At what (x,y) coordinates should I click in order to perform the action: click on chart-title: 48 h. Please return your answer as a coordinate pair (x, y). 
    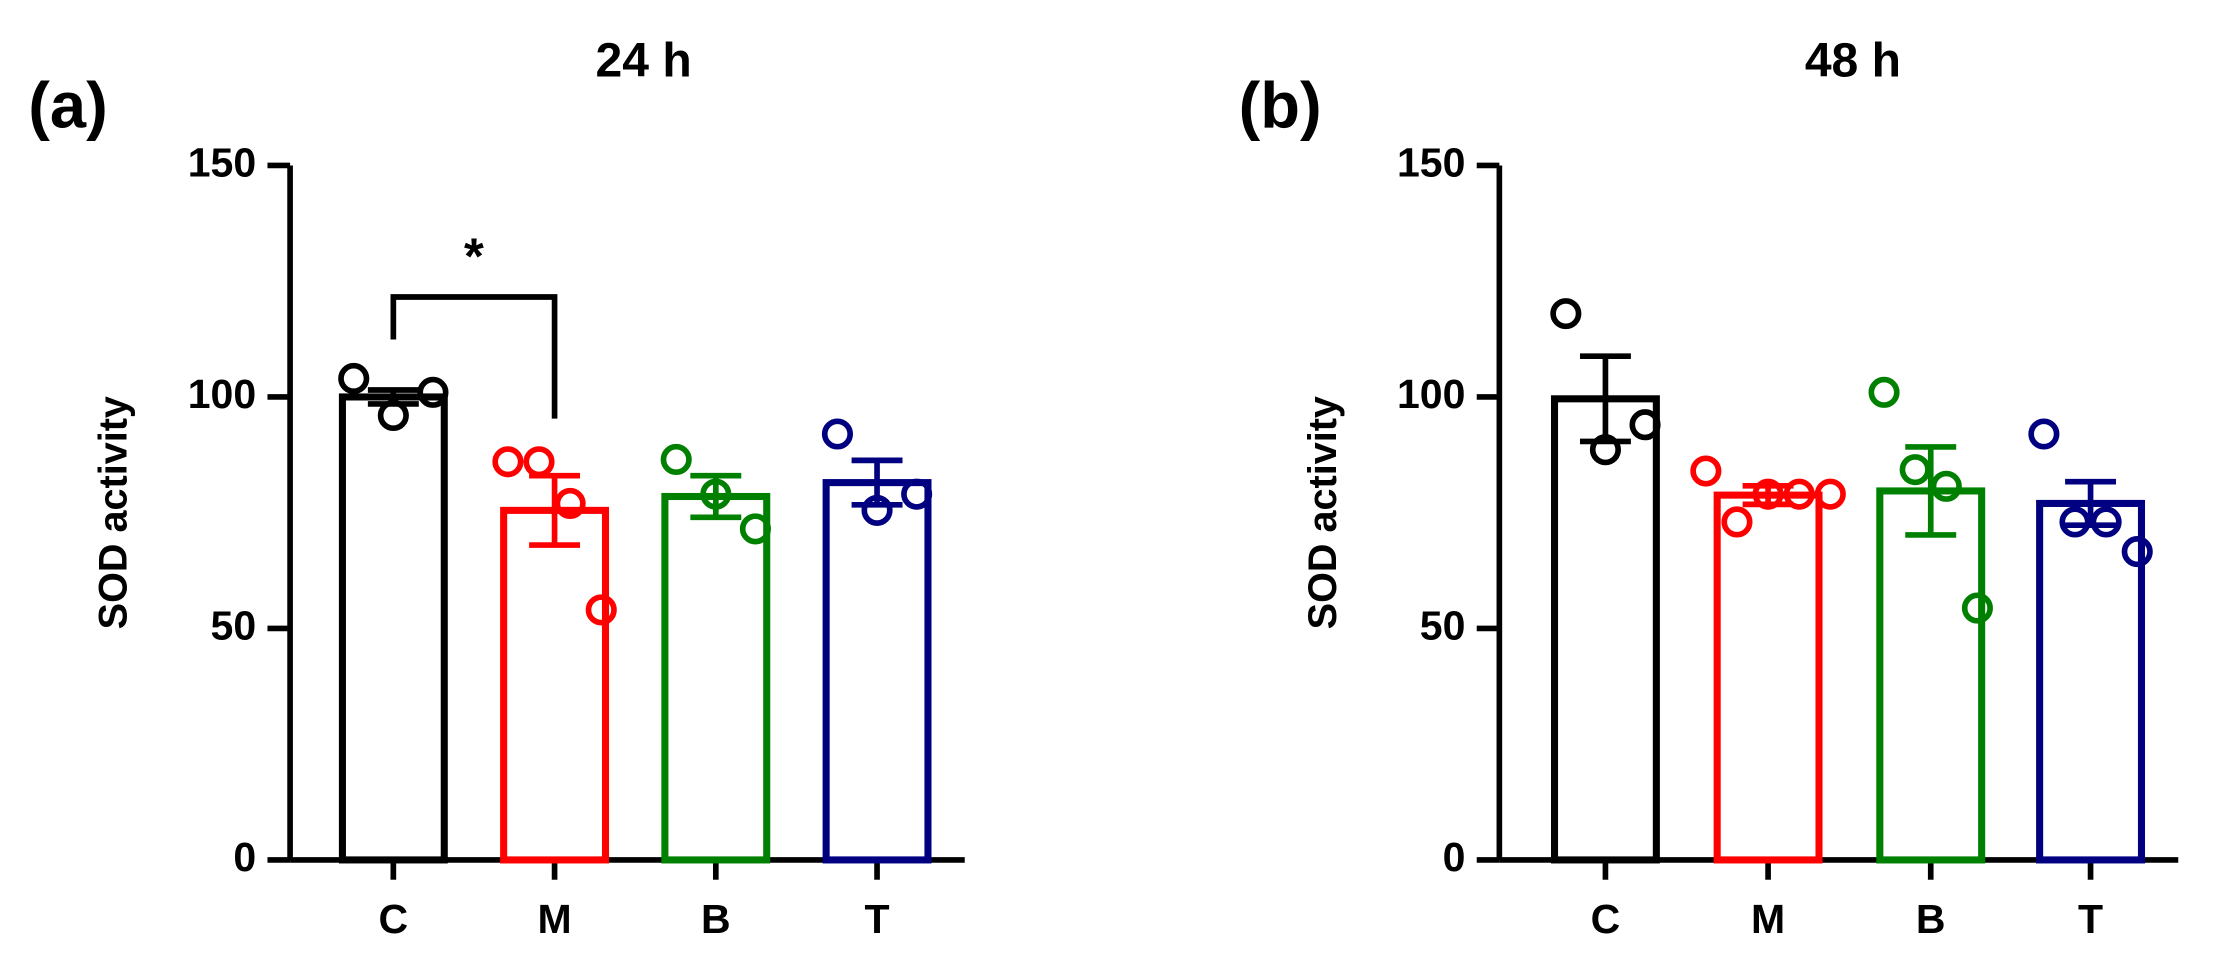
    Looking at the image, I should click on (1853, 60).